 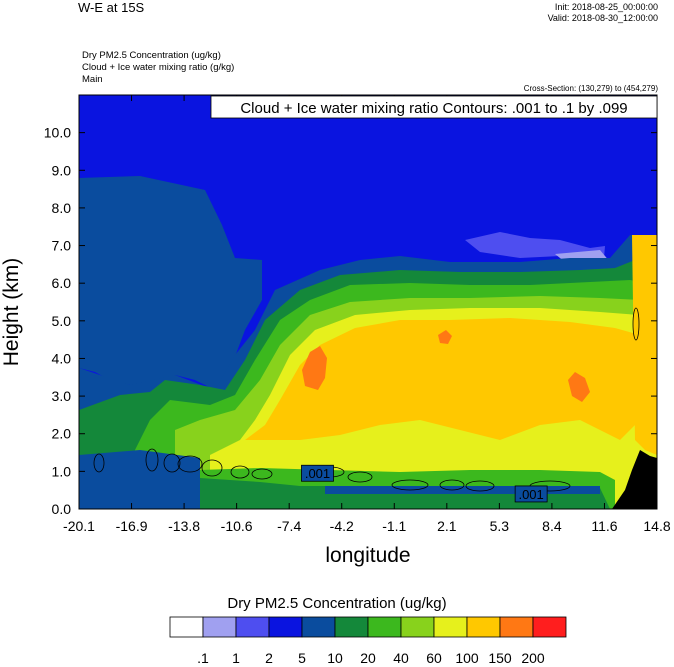 What do you see at coordinates (62, 283) in the screenshot?
I see `y-tick-label: 6.0` at bounding box center [62, 283].